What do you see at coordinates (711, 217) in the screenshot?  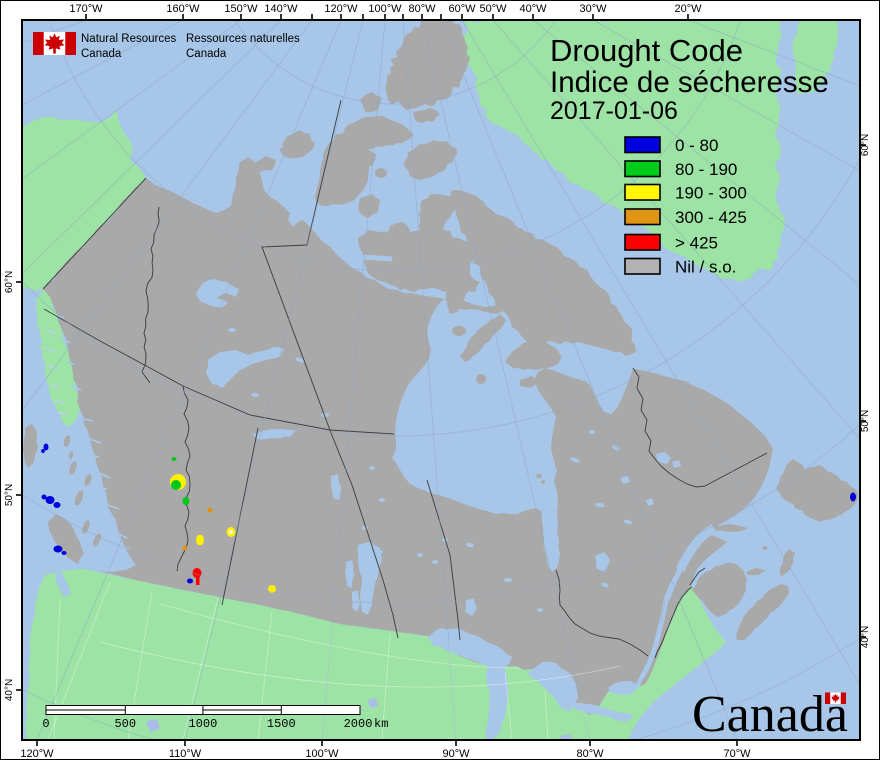 I see `svg-text: 300 - 425` at bounding box center [711, 217].